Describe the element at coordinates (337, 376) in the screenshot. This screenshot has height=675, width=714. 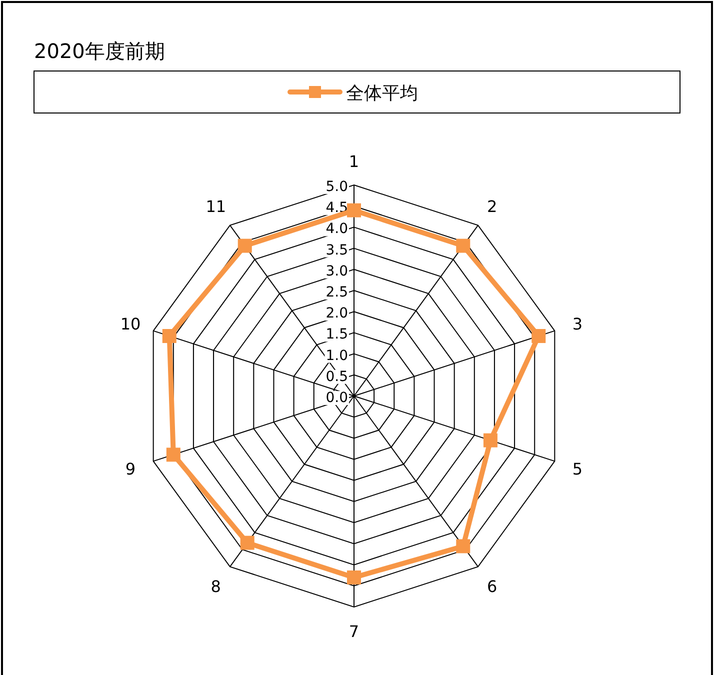
I see `y-tick-label: 0.5` at that location.